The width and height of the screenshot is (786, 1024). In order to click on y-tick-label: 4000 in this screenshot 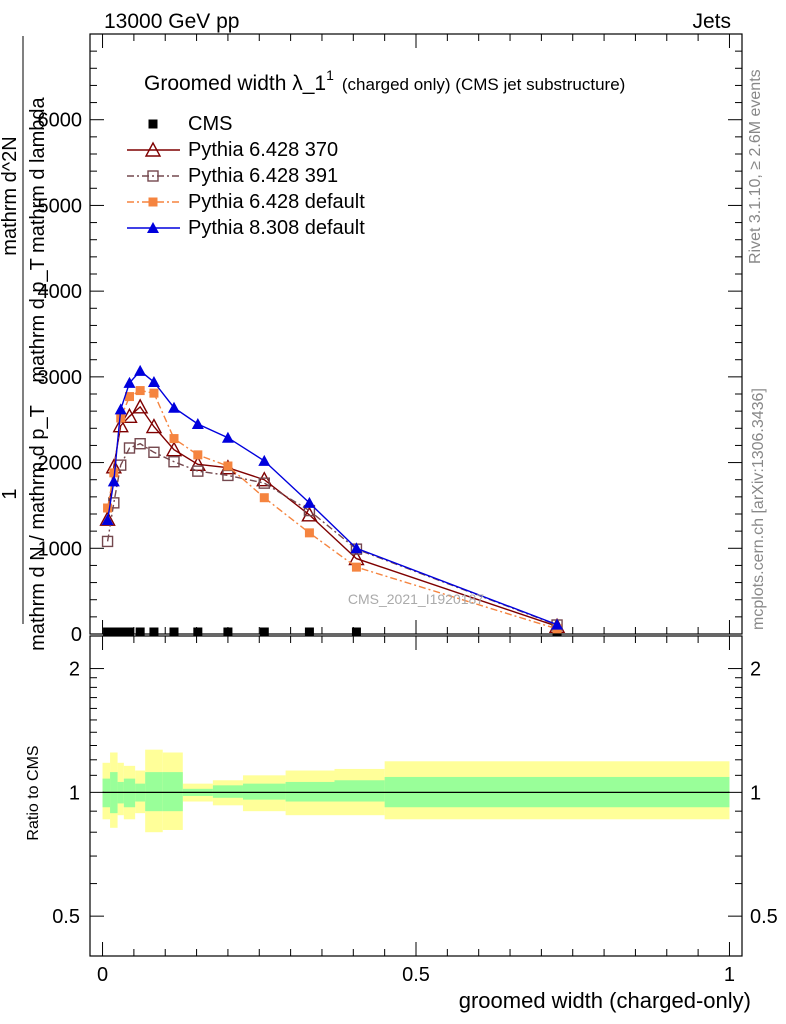, I will do `click(60, 292)`.